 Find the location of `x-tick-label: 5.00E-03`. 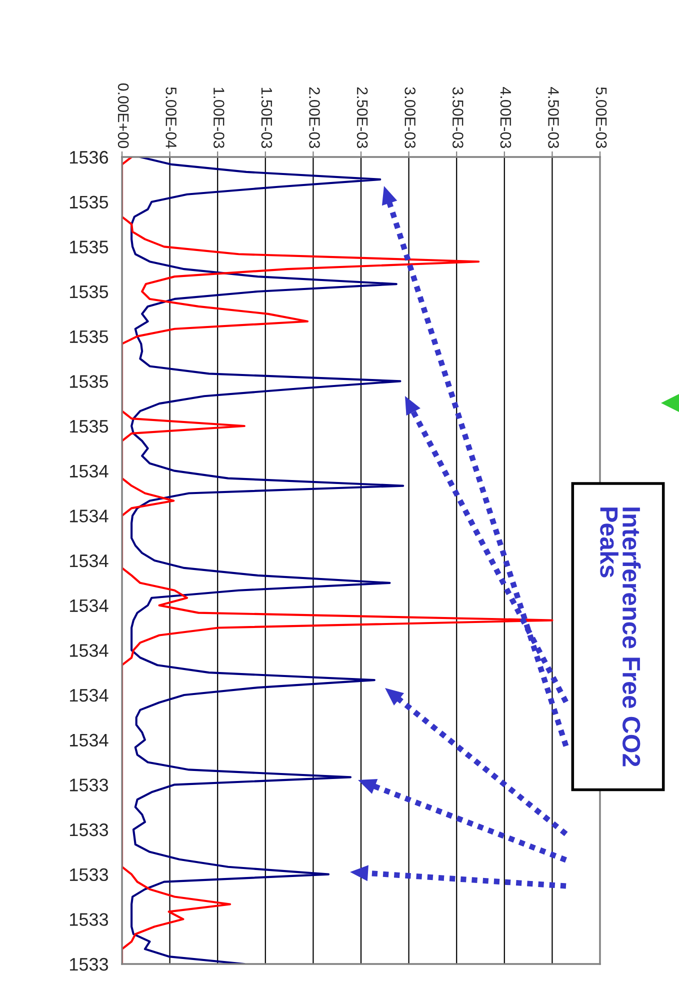

x-tick-label: 5.00E-03 is located at coordinates (601, 117).